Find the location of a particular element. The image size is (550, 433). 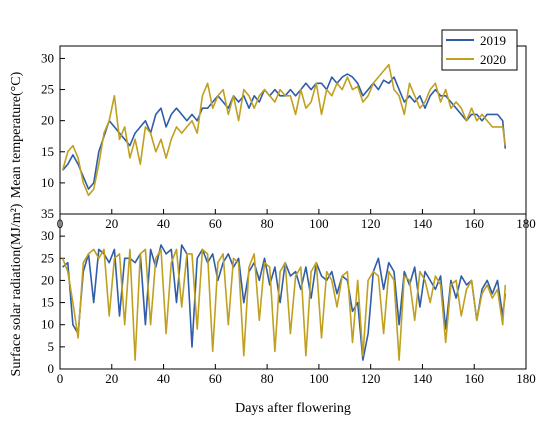

radiation-x-tick-label: 160 is located at coordinates (474, 378).